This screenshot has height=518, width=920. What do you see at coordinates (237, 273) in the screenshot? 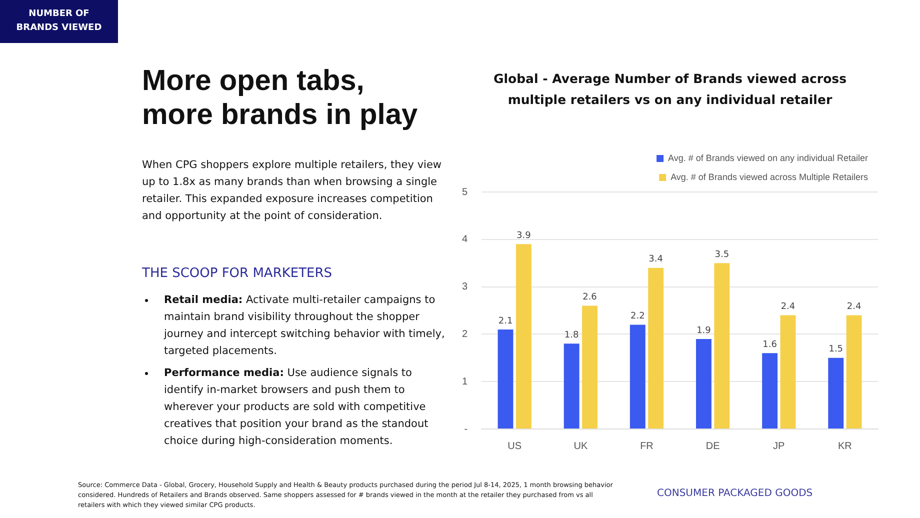
I see `text: THE SCOOP FOR MARKETERS` at bounding box center [237, 273].